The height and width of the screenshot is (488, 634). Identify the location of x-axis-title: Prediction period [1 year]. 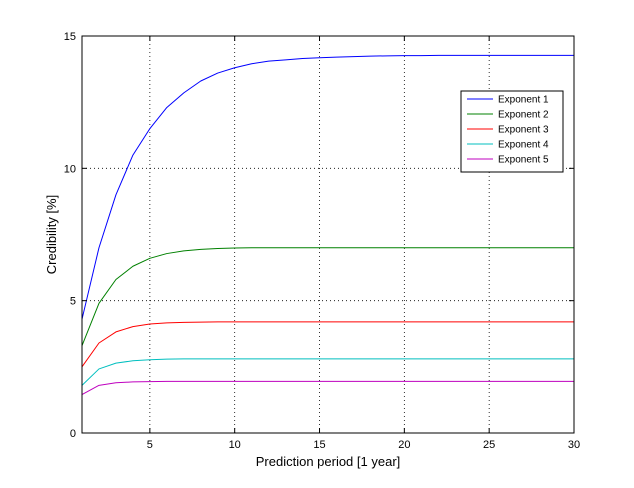
(328, 461).